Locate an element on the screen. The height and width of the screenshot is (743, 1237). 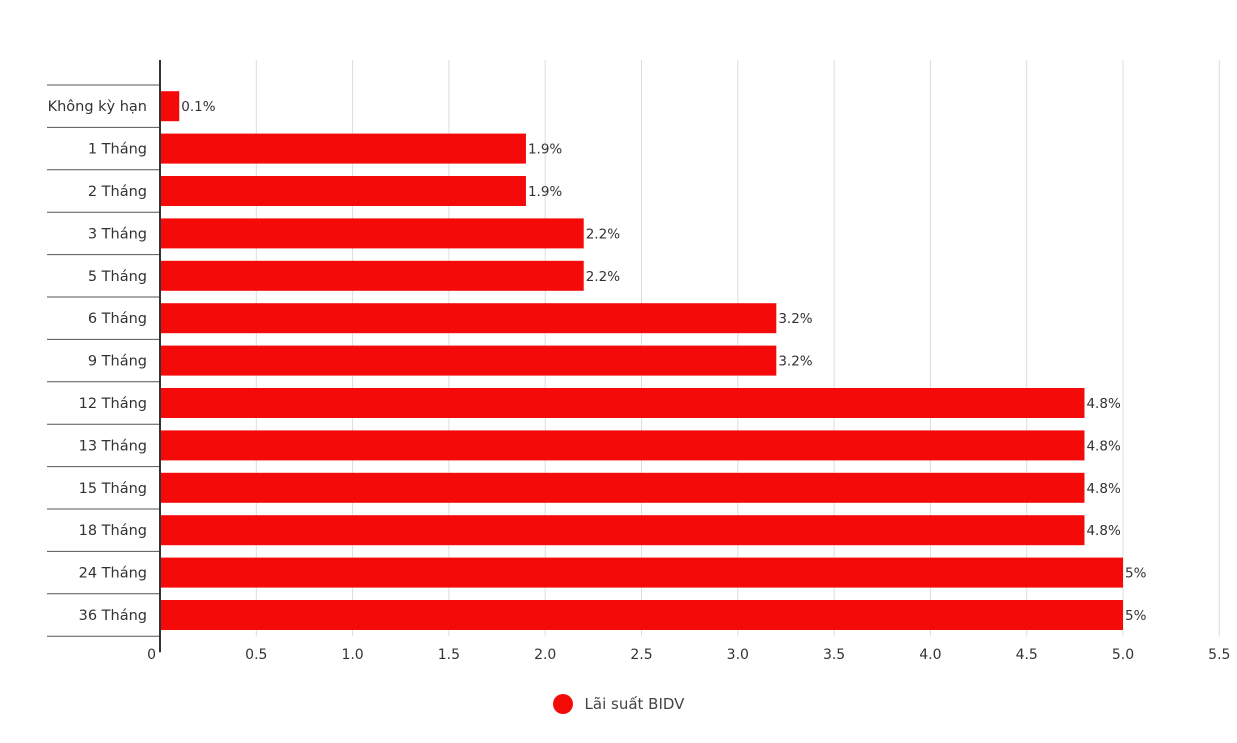
x-tick-label: 0 is located at coordinates (151, 655).